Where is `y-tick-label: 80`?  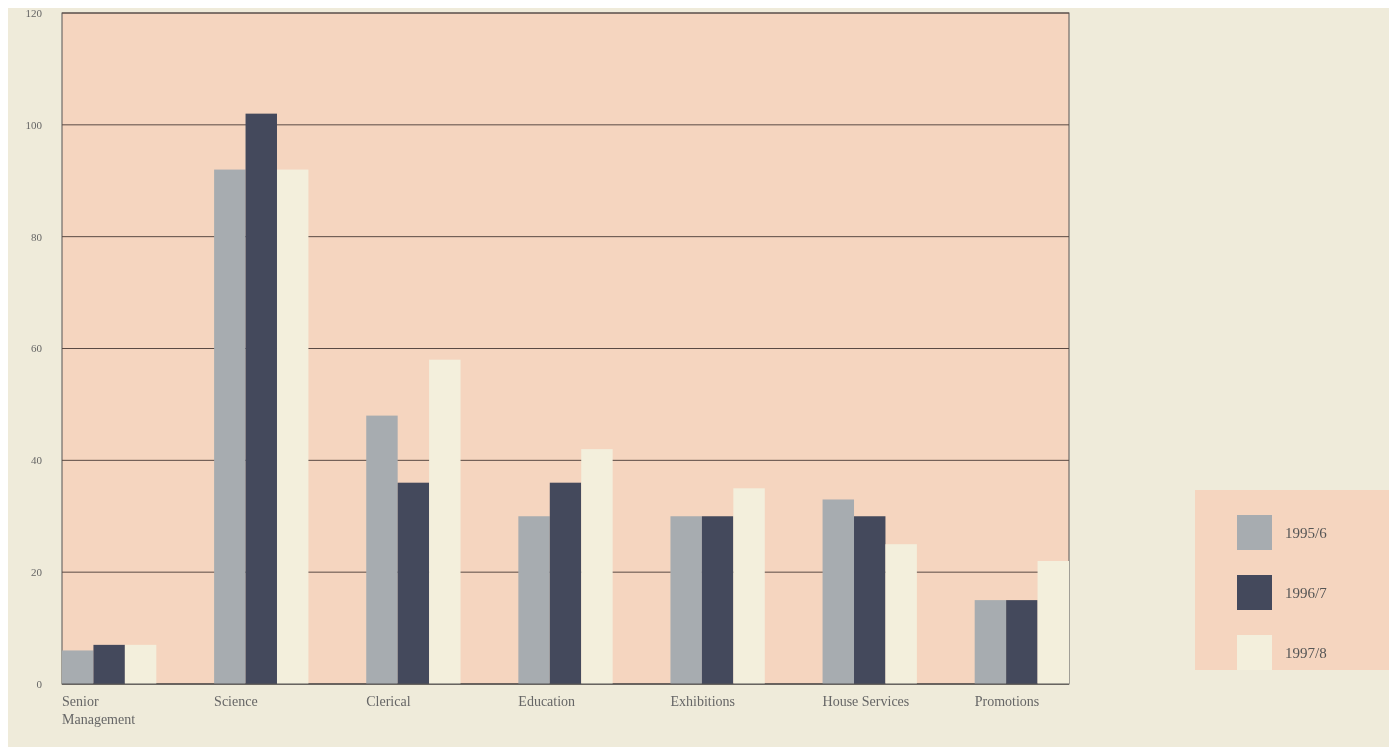 y-tick-label: 80 is located at coordinates (37, 236).